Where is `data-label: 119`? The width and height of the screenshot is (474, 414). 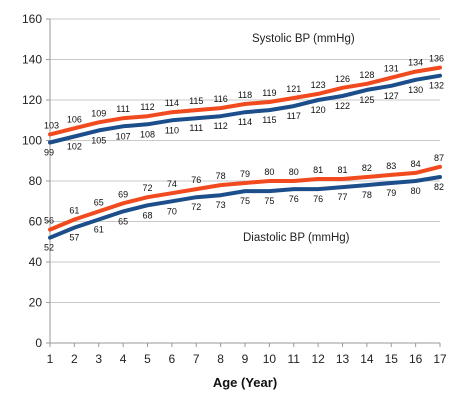 data-label: 119 is located at coordinates (269, 93).